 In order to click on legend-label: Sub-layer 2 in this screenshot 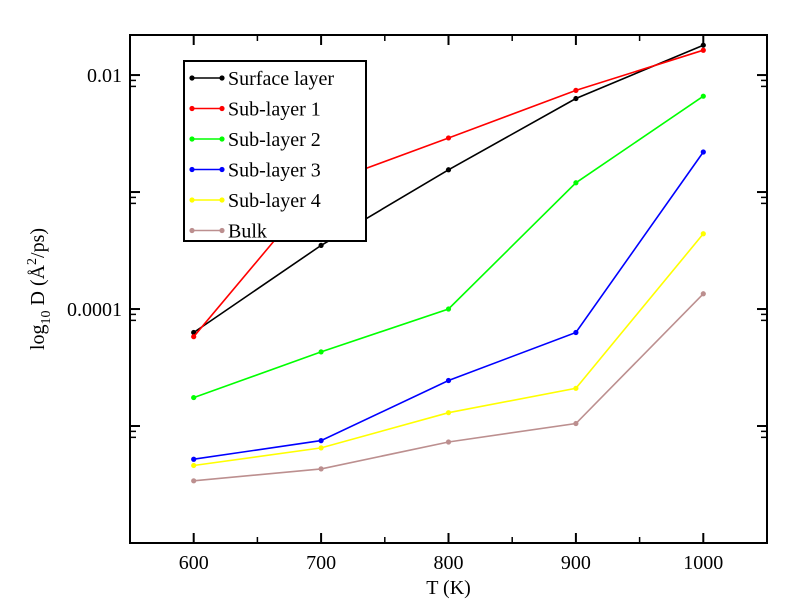, I will do `click(274, 140)`.